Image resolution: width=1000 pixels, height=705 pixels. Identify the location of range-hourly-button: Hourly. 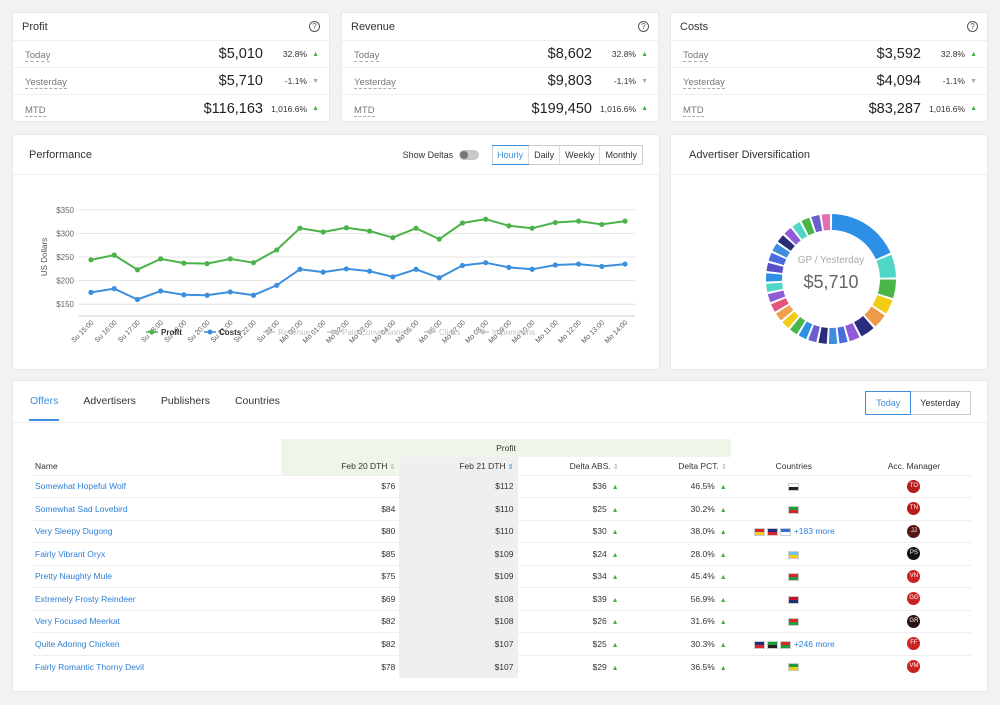
(511, 154).